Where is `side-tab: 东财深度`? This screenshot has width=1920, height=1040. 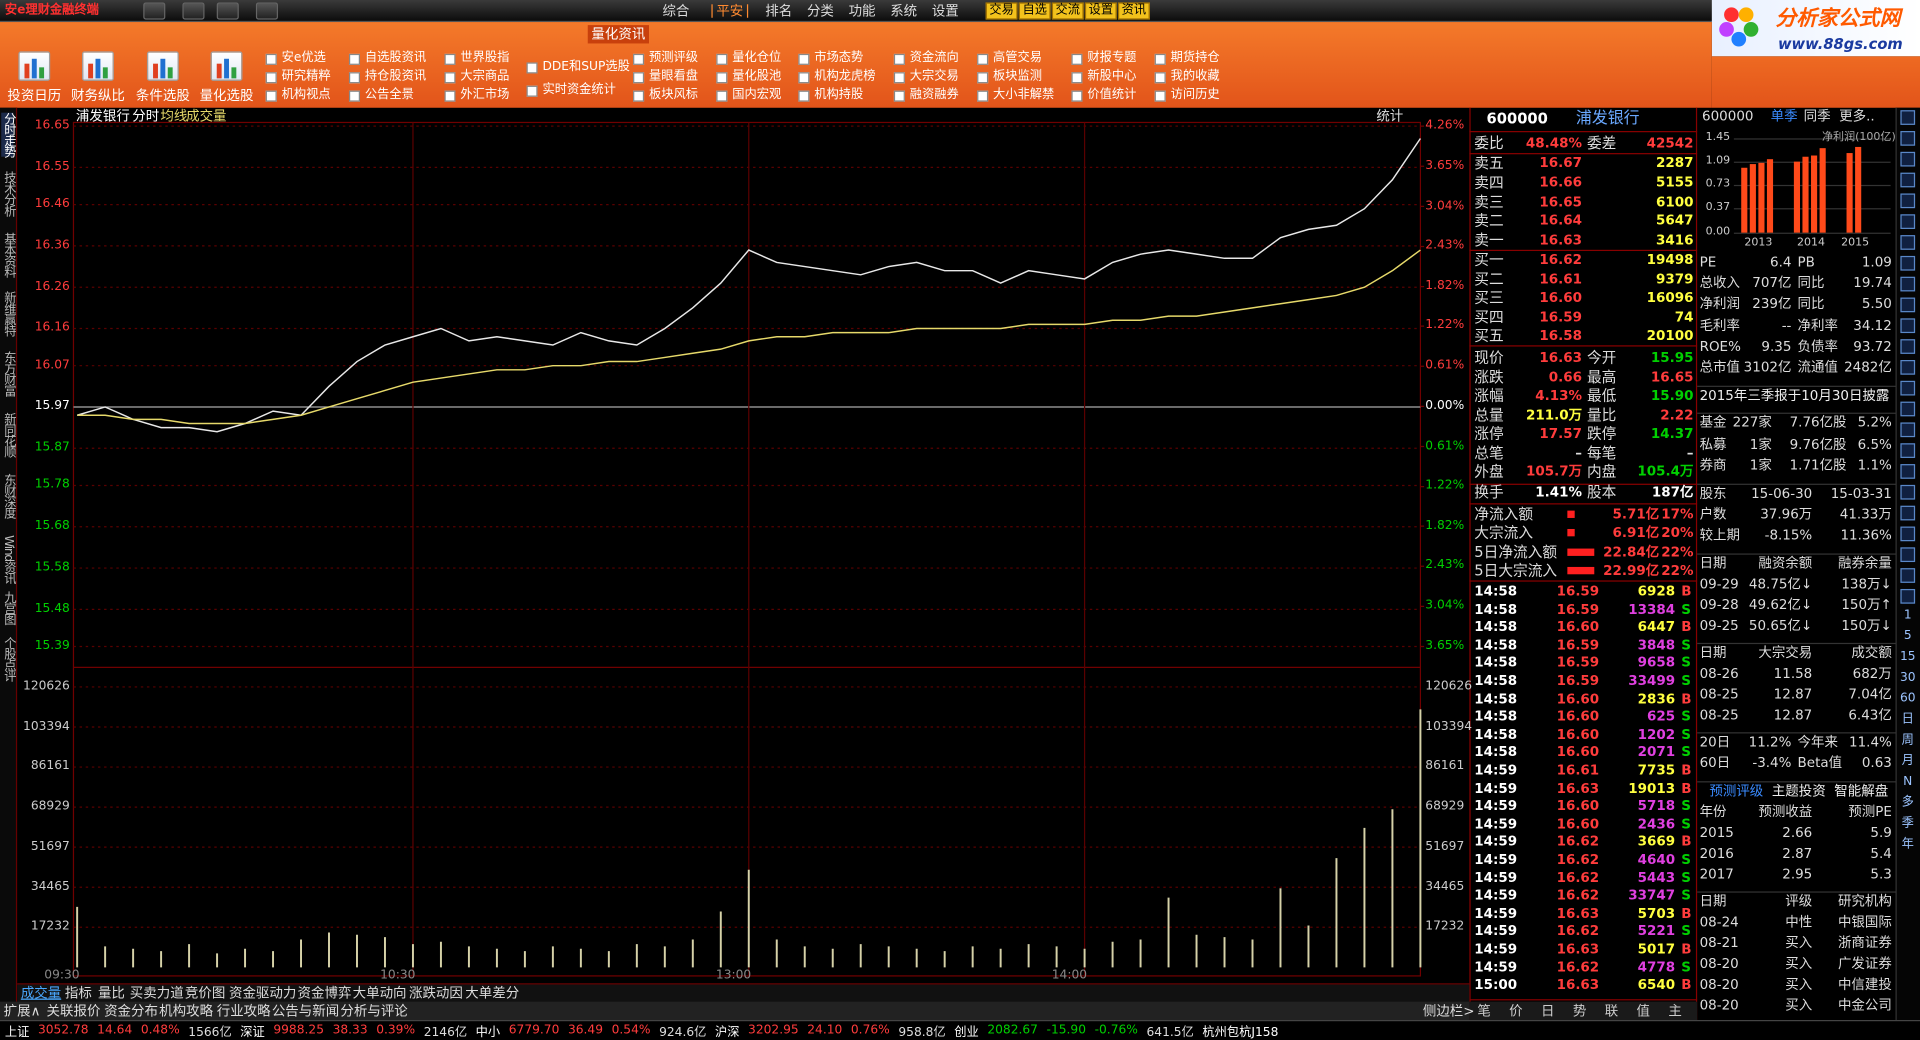
side-tab: 东财深度 is located at coordinates (8, 495).